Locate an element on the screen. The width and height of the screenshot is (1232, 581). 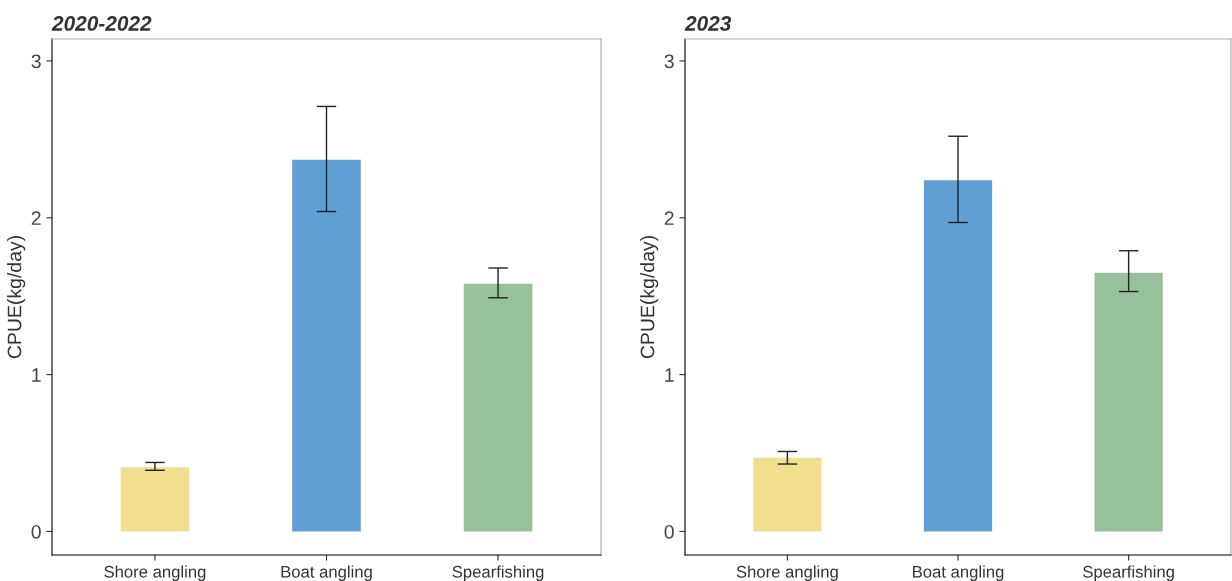
chart-title: 2020-2022 is located at coordinates (101, 23).